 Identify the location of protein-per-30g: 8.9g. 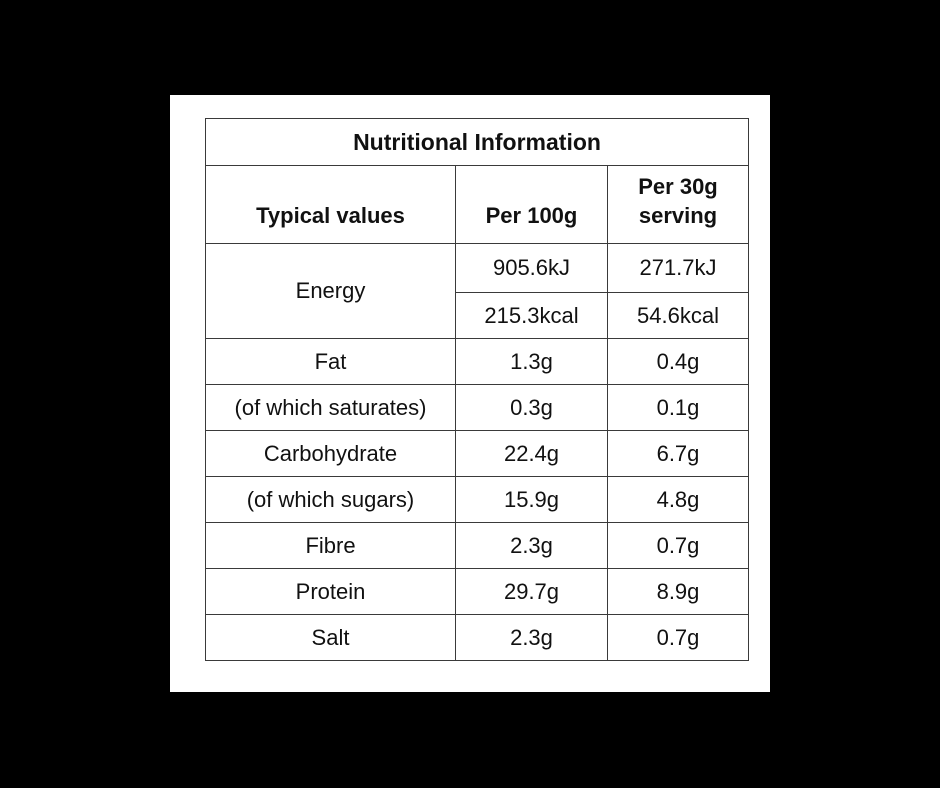
(678, 591).